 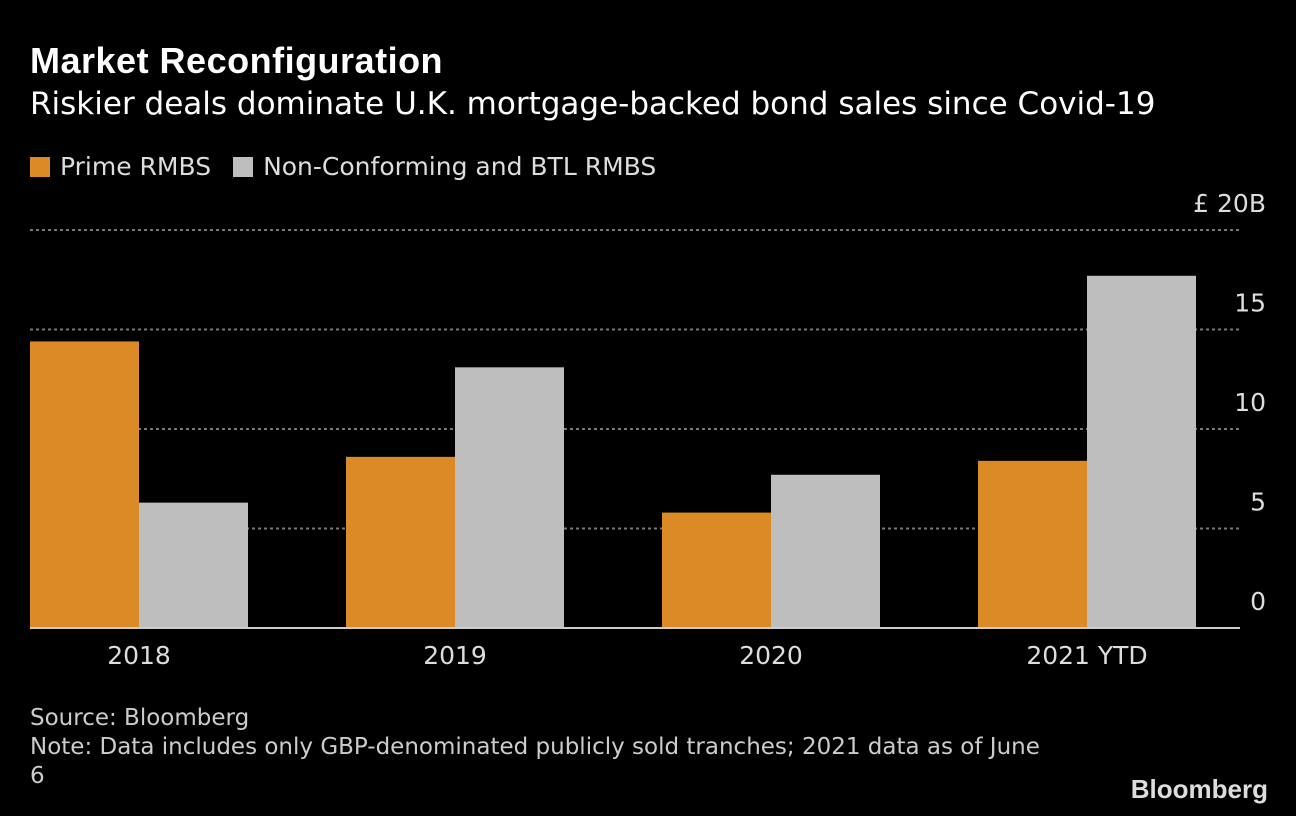 I want to click on legend-label-nonconforming: Non-Conforming and BTL RMBS, so click(x=460, y=166).